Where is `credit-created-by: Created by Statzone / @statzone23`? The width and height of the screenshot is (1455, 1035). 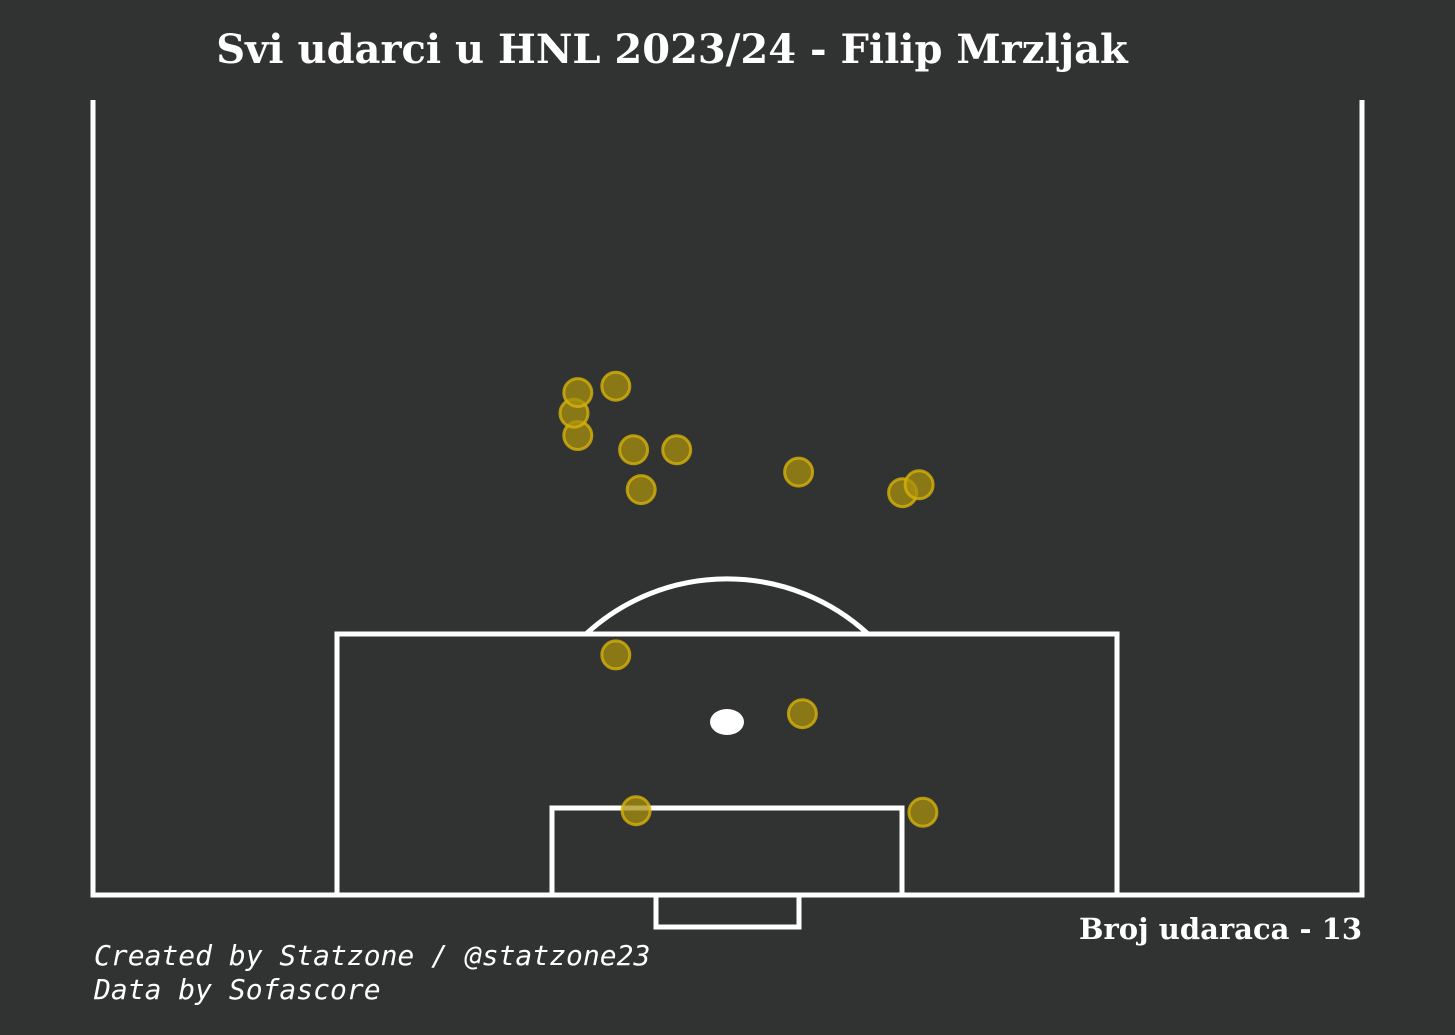
credit-created-by: Created by Statzone / @statzone23 is located at coordinates (372, 955).